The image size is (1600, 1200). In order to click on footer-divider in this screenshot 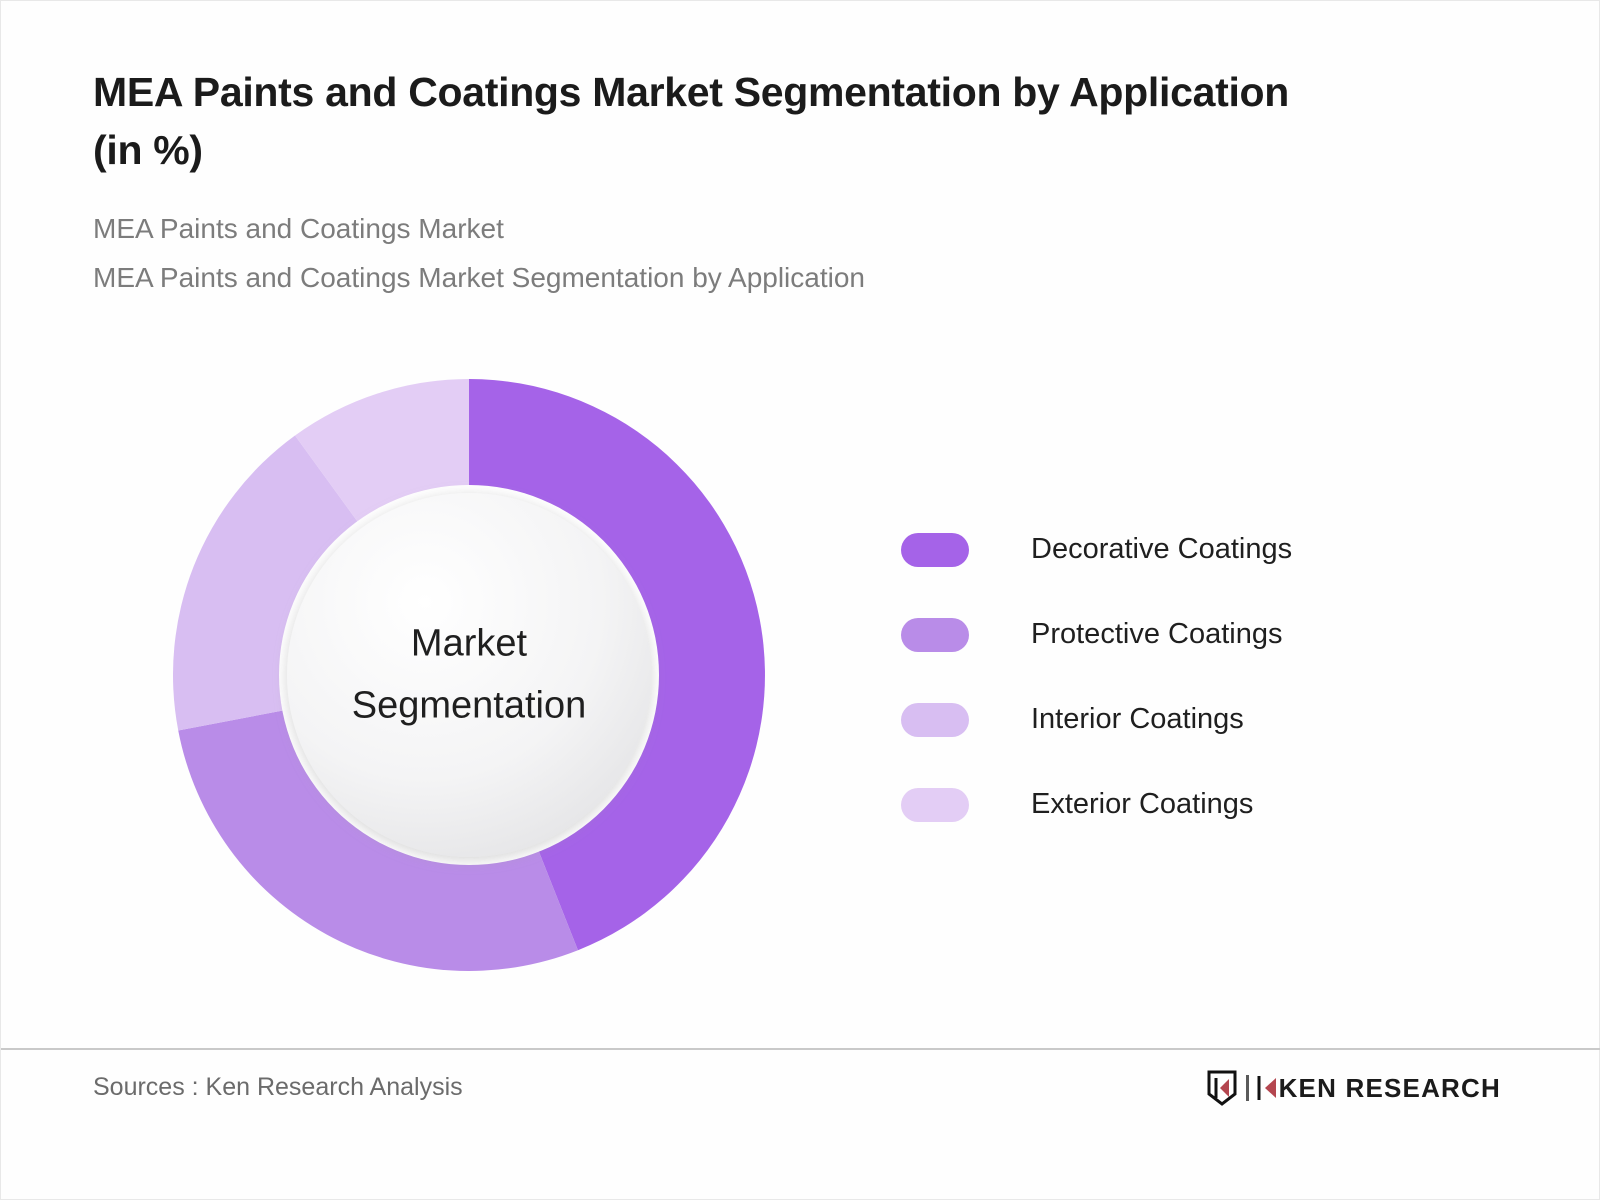, I will do `click(800, 1049)`.